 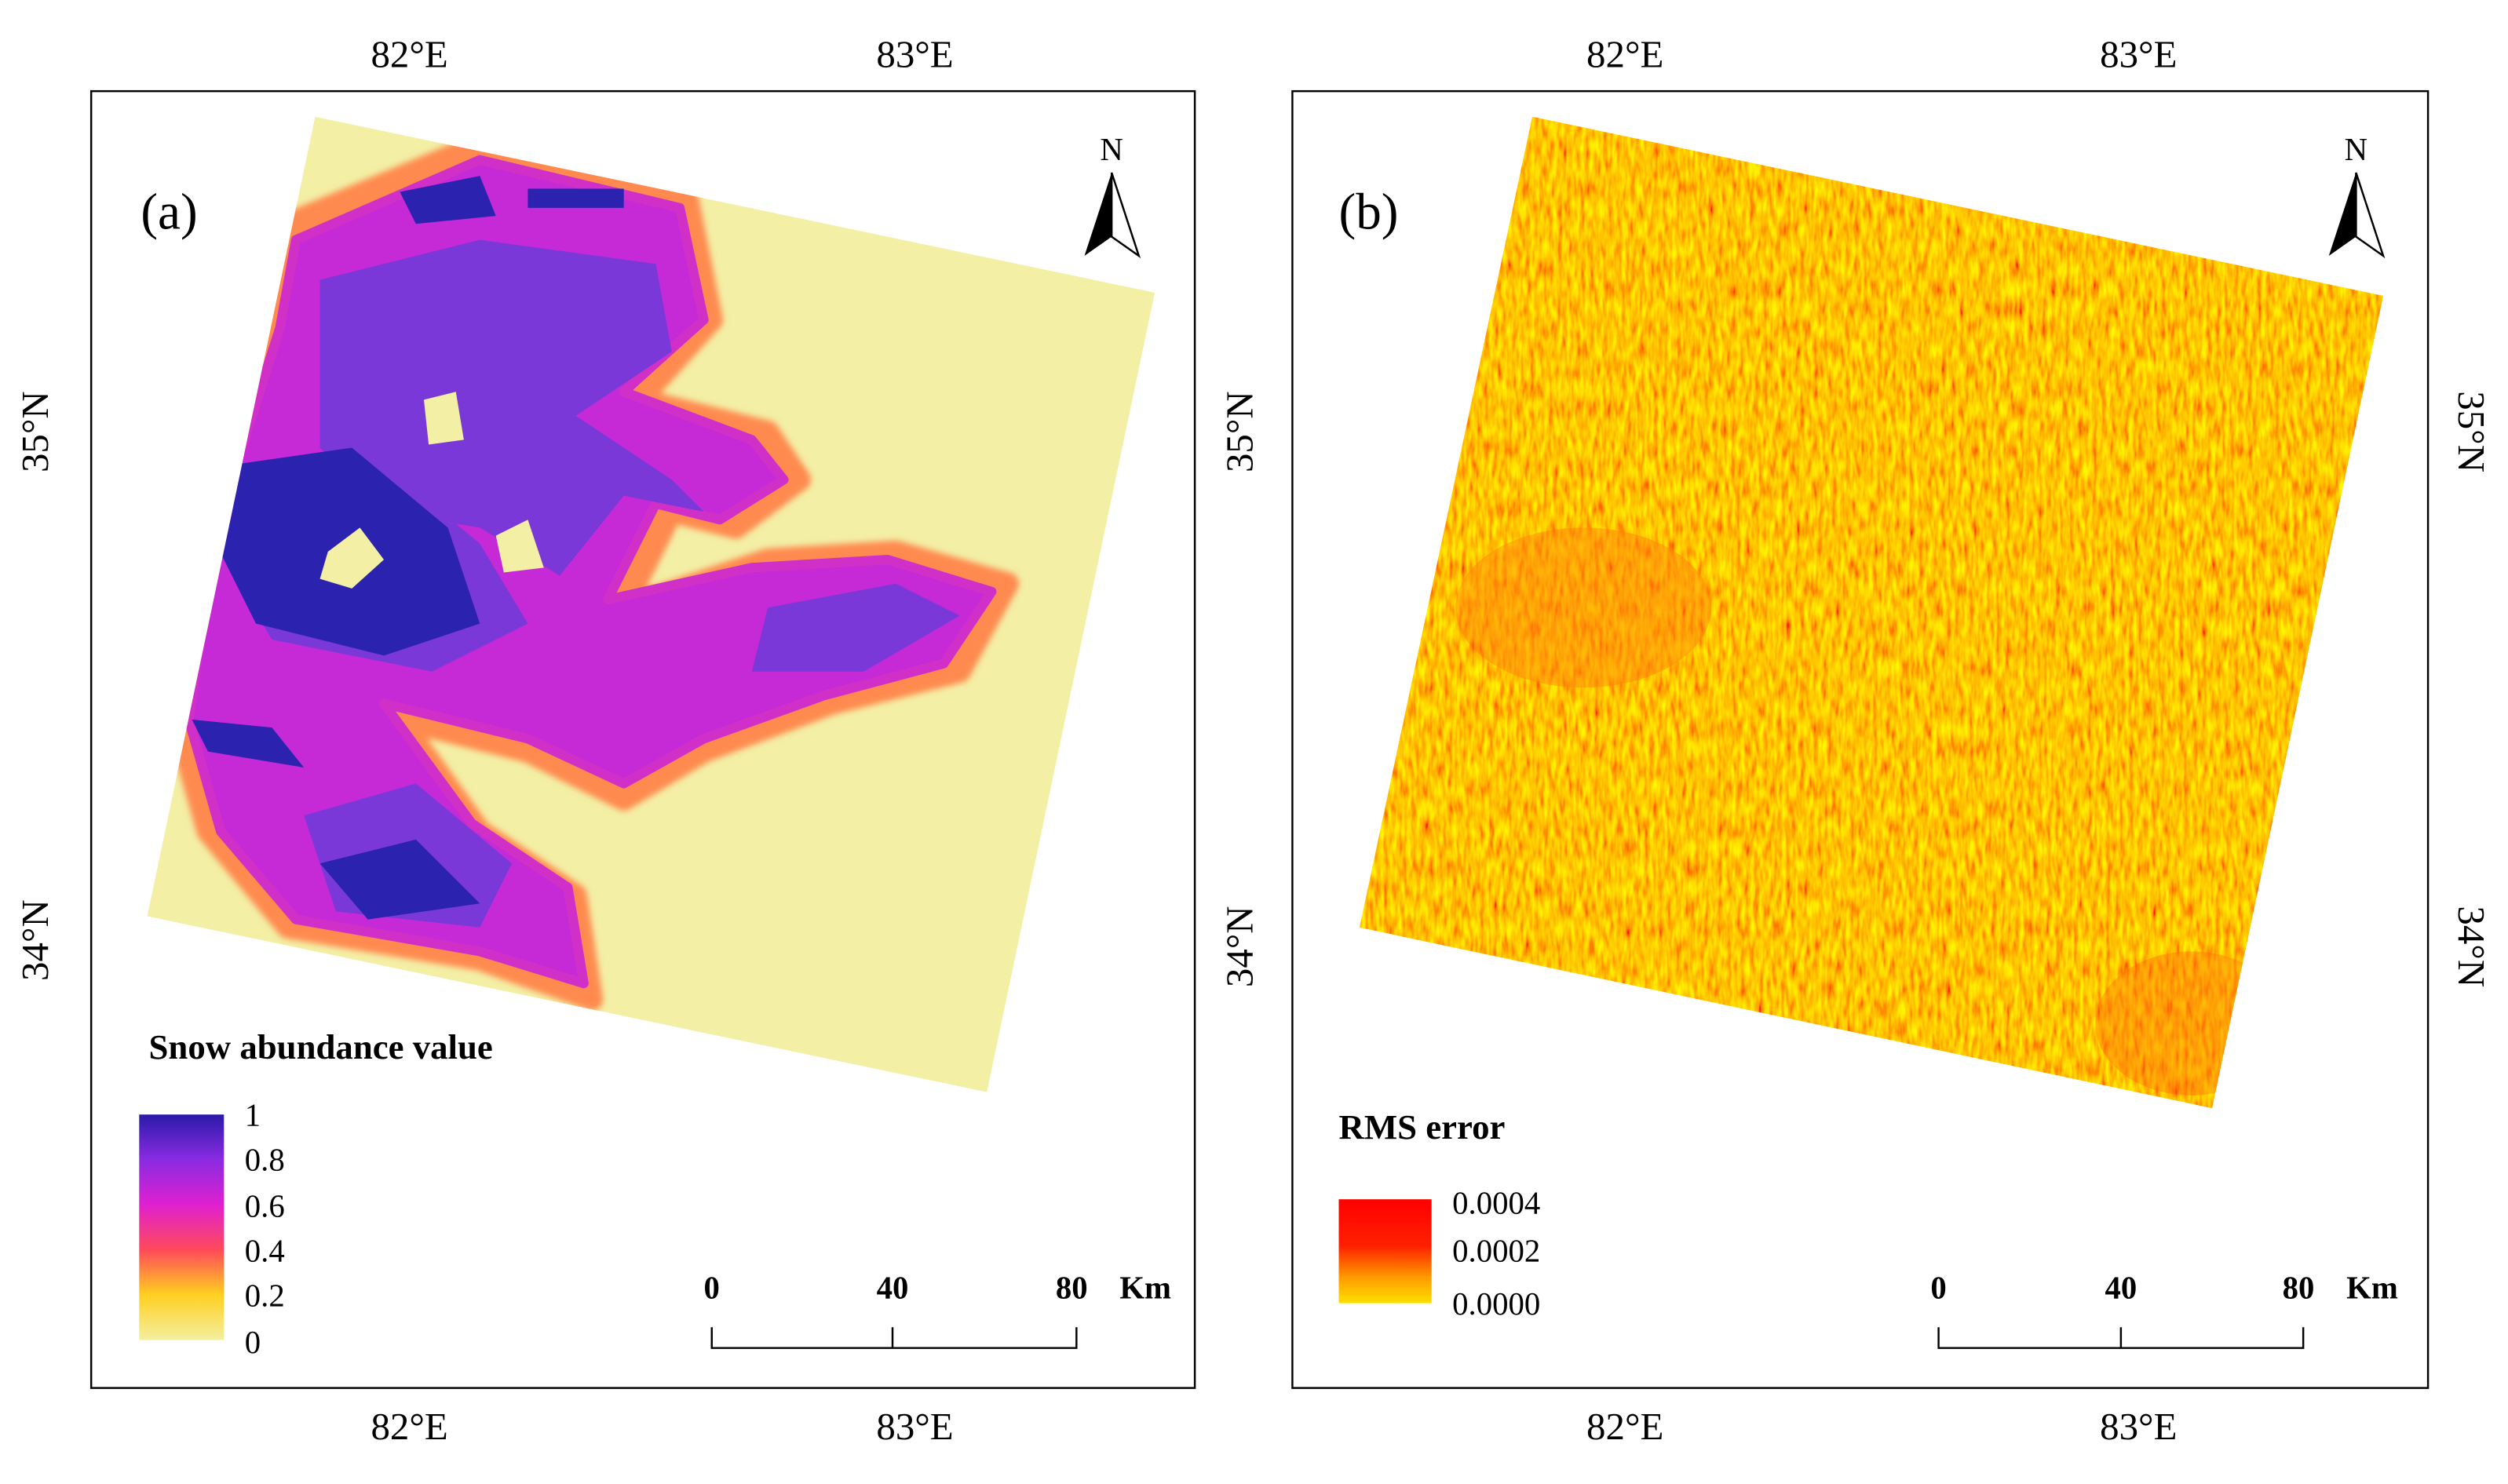 What do you see at coordinates (253, 1342) in the screenshot?
I see `legend-label: 0` at bounding box center [253, 1342].